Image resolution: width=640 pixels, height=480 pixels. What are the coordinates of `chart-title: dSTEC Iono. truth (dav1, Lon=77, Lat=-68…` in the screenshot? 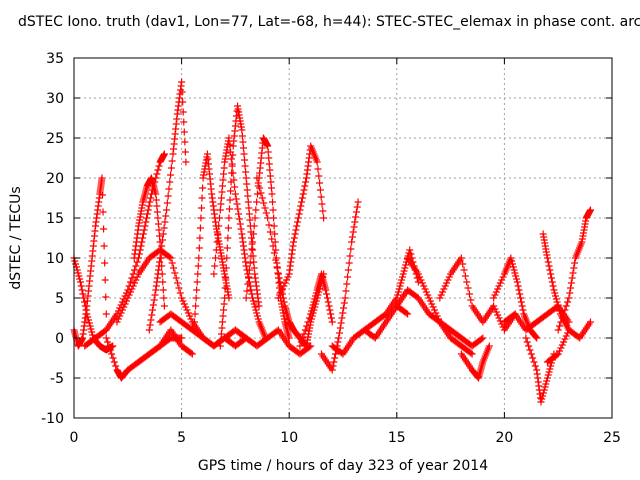 It's located at (329, 22).